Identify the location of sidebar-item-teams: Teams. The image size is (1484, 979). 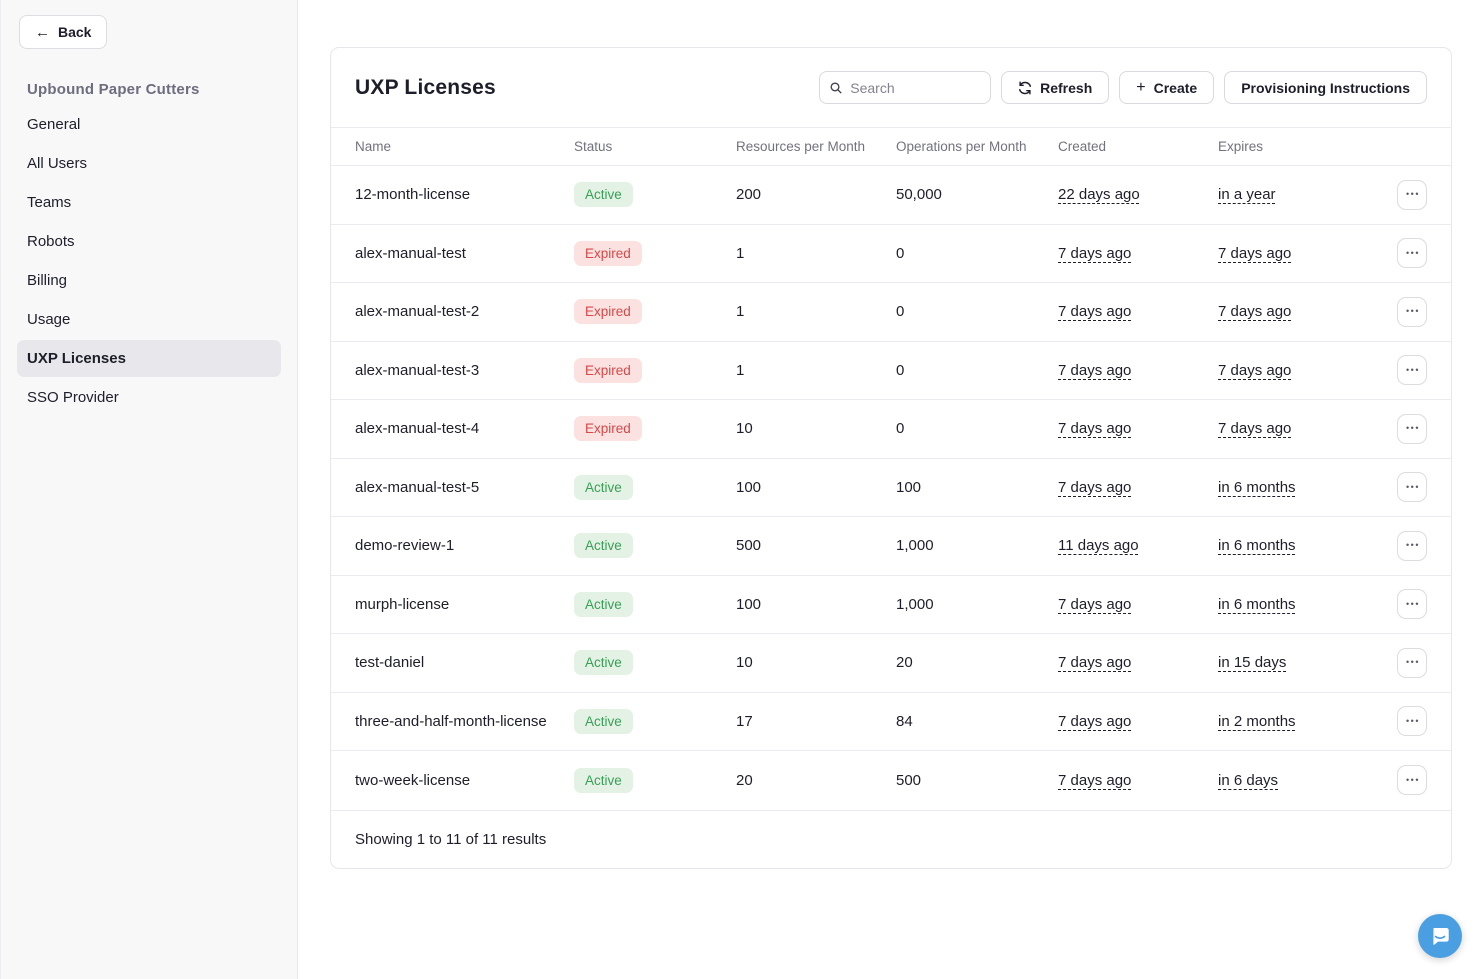
(49, 202).